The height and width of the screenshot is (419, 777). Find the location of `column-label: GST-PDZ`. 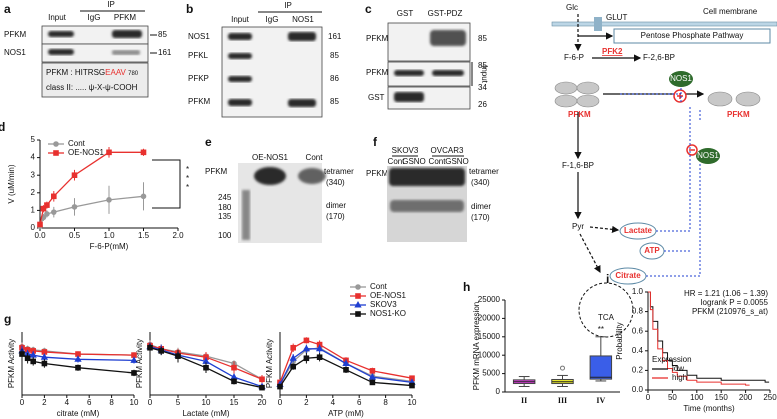

column-label: GST-PDZ is located at coordinates (445, 13).